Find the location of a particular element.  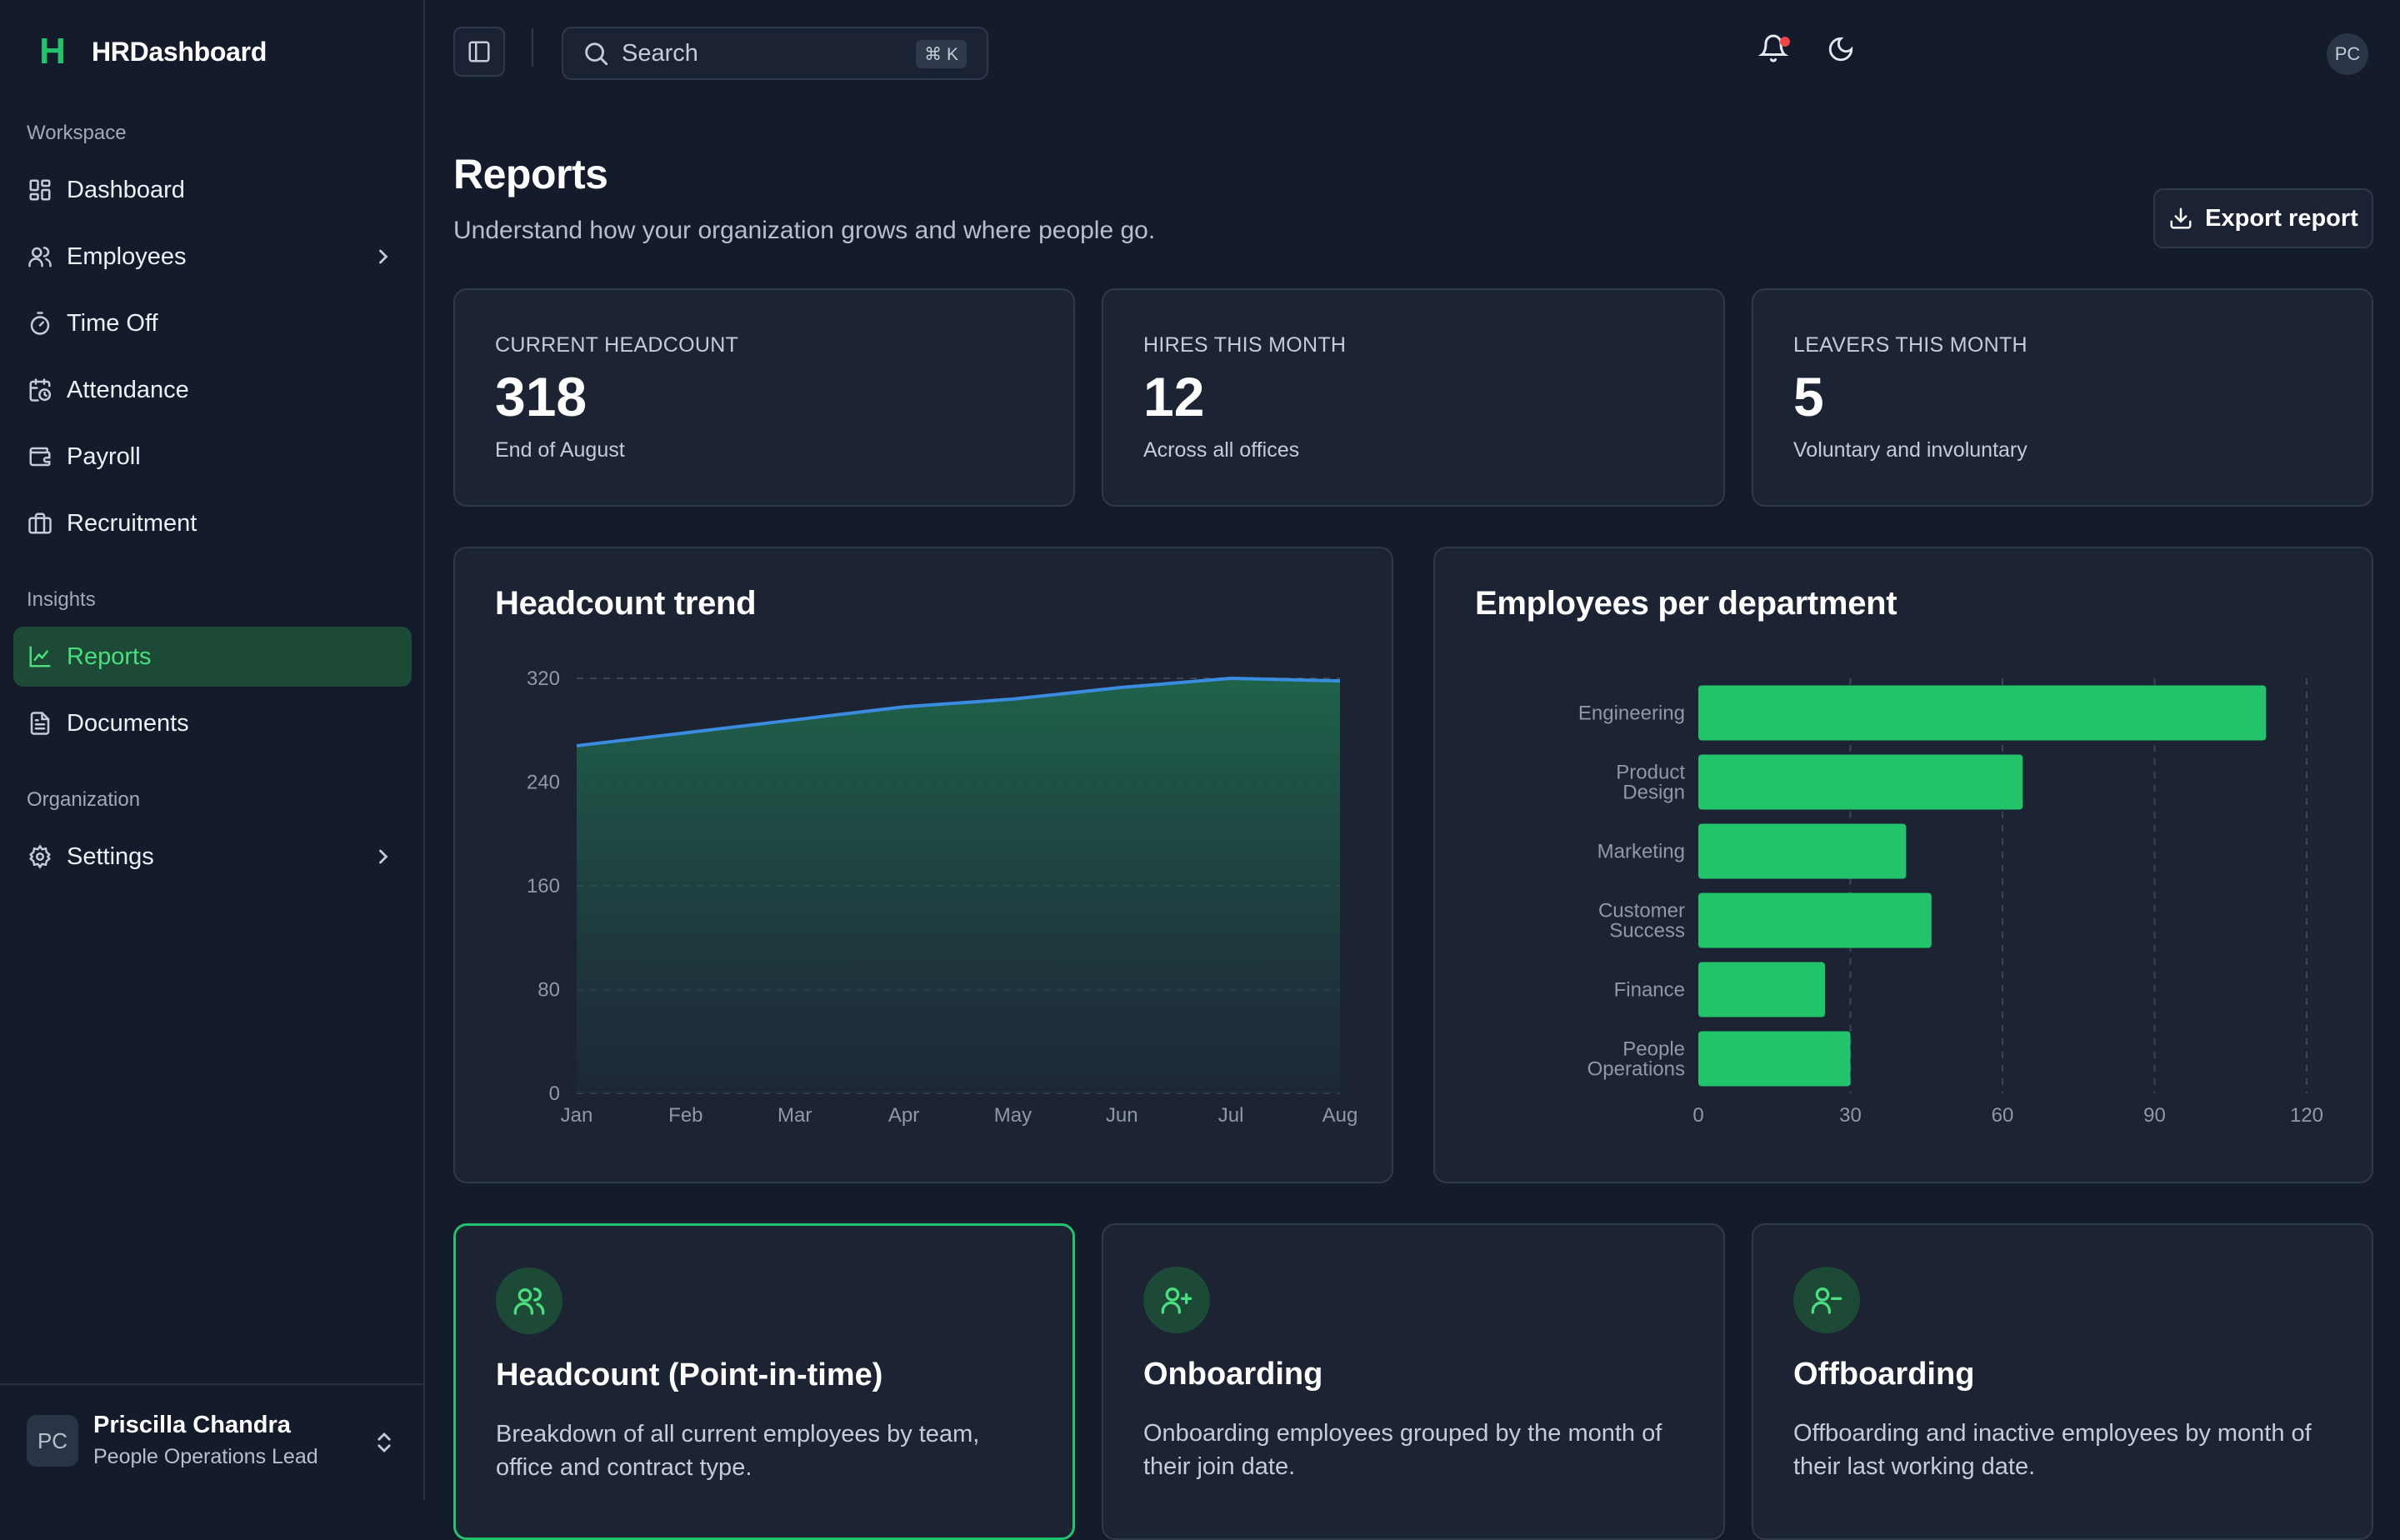

headcount-trend-chart: 0 80 160 240 320 Jan Feb Mar Apr May Jun Jul Aug is located at coordinates (942, 897).